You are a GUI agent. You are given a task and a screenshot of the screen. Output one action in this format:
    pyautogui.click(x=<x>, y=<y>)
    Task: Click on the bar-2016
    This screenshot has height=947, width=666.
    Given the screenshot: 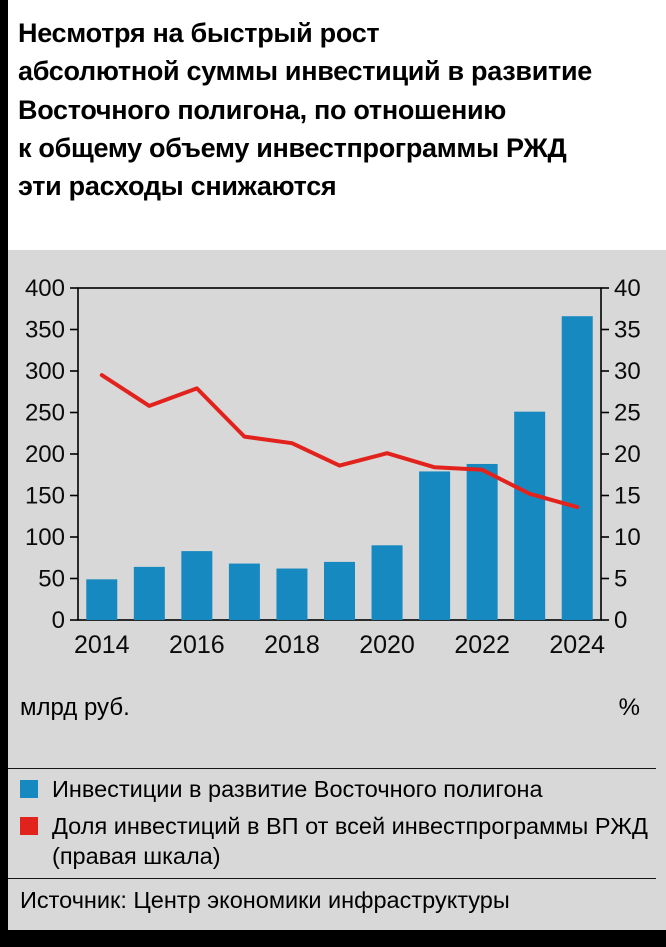 What is the action you would take?
    pyautogui.click(x=197, y=585)
    